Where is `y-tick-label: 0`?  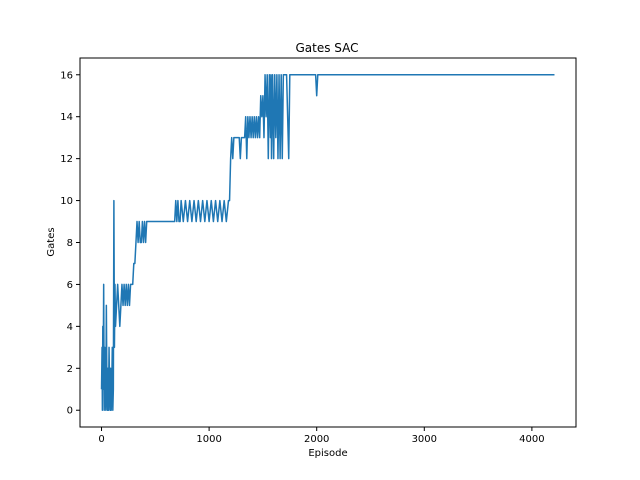
y-tick-label: 0 is located at coordinates (70, 411).